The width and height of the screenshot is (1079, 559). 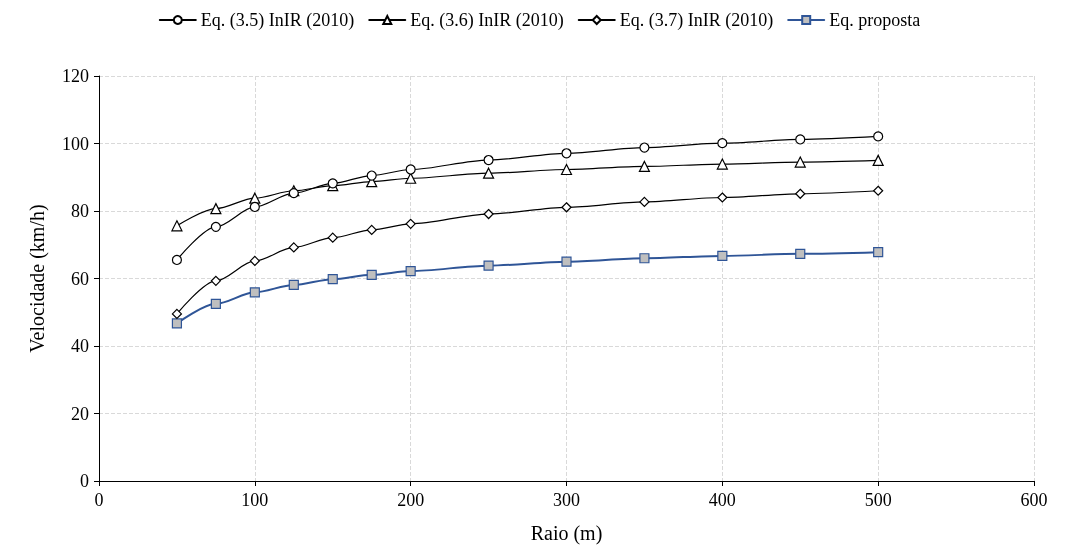 I want to click on y-tick-label: 0, so click(x=84, y=481).